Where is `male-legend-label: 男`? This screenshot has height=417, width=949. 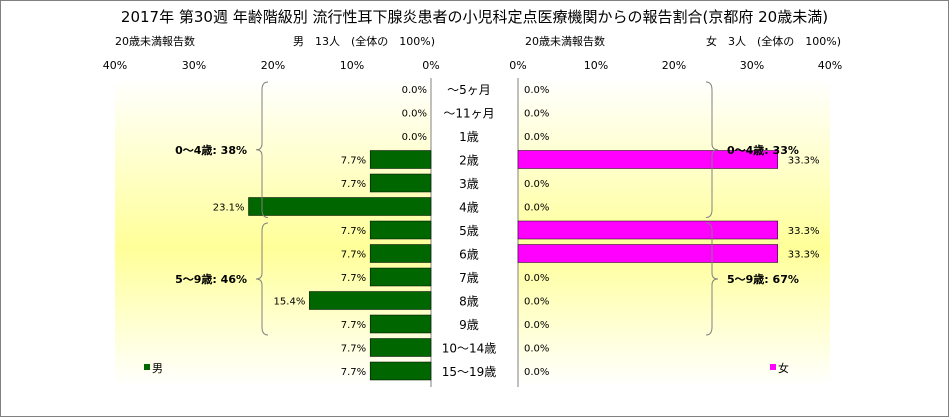
male-legend-label: 男 is located at coordinates (157, 368).